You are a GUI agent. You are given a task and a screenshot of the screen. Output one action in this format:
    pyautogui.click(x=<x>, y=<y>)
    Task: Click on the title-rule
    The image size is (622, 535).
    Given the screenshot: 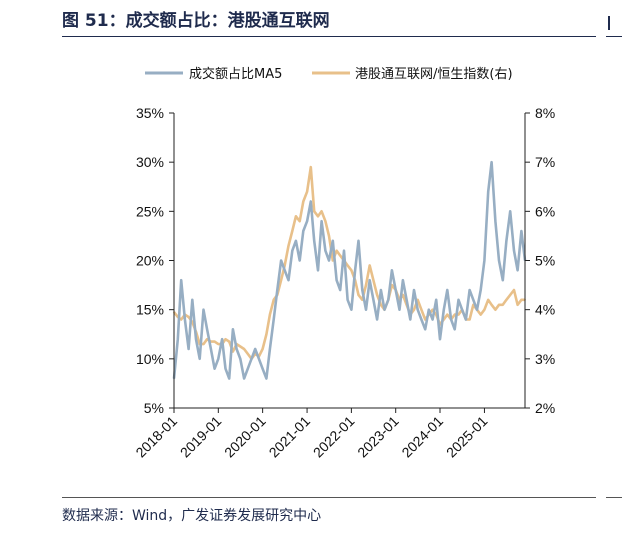 What is the action you would take?
    pyautogui.click(x=329, y=36)
    